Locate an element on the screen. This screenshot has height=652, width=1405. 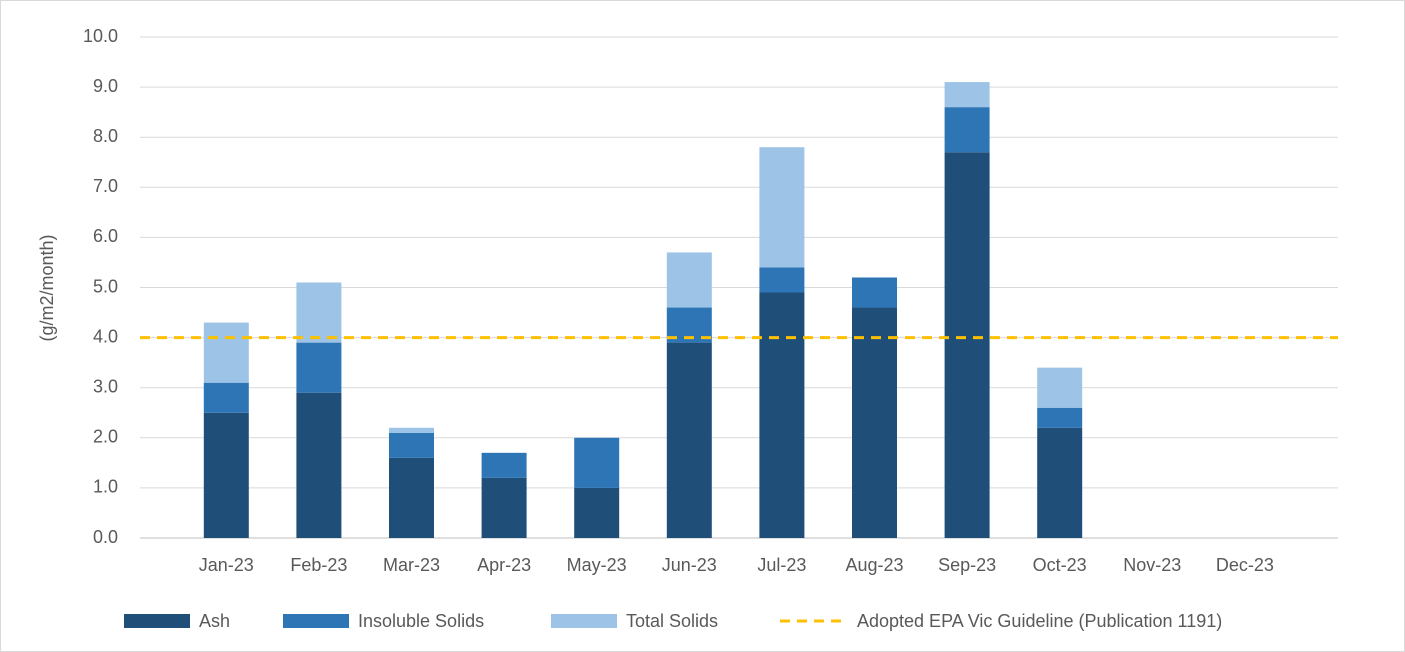
x-tick-label: Jan-23 is located at coordinates (226, 565).